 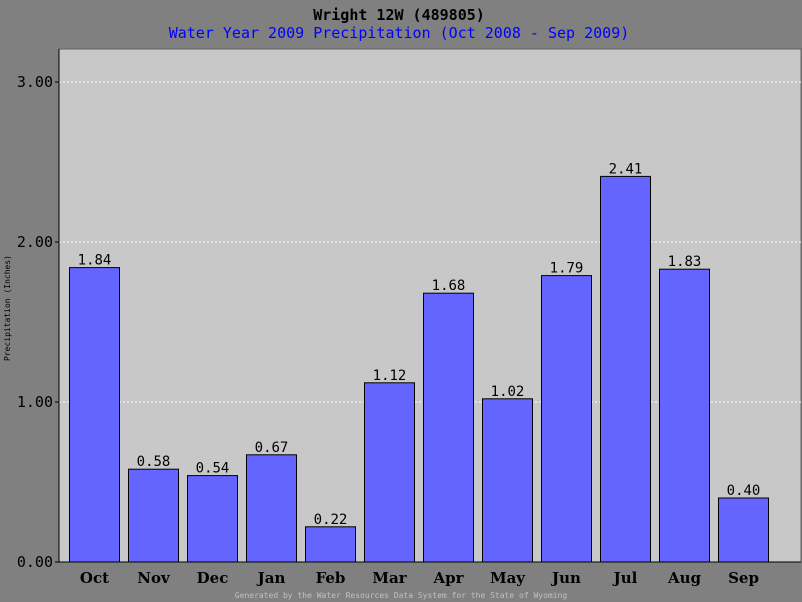 I want to click on bar-apr, so click(x=448, y=427).